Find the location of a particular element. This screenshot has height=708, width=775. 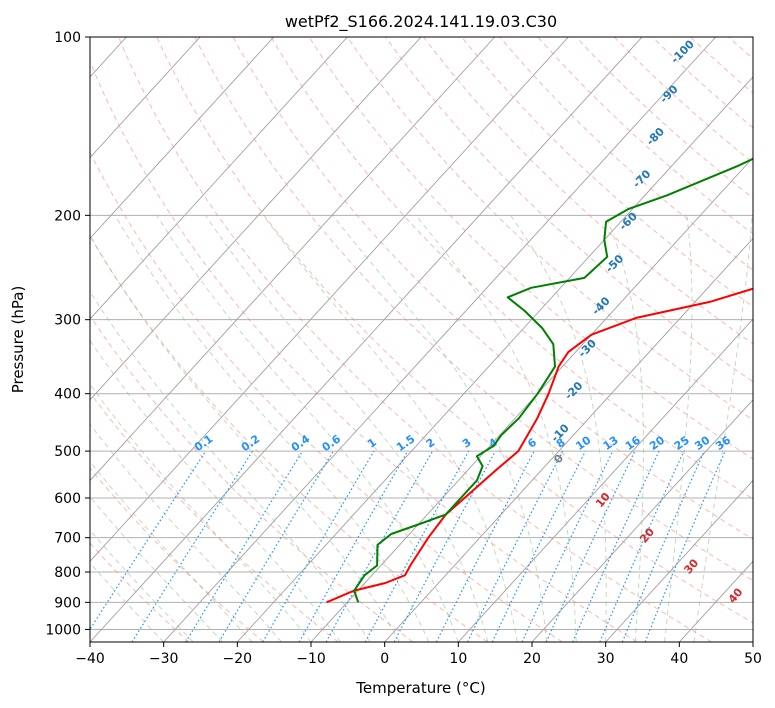

x-tick-label: −40 is located at coordinates (90, 659).